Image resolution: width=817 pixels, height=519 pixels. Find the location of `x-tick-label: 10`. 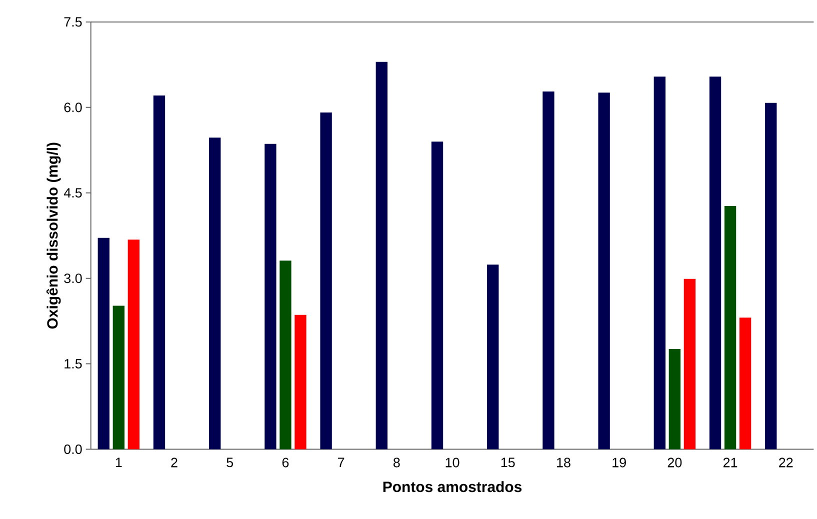

x-tick-label: 10 is located at coordinates (453, 463).